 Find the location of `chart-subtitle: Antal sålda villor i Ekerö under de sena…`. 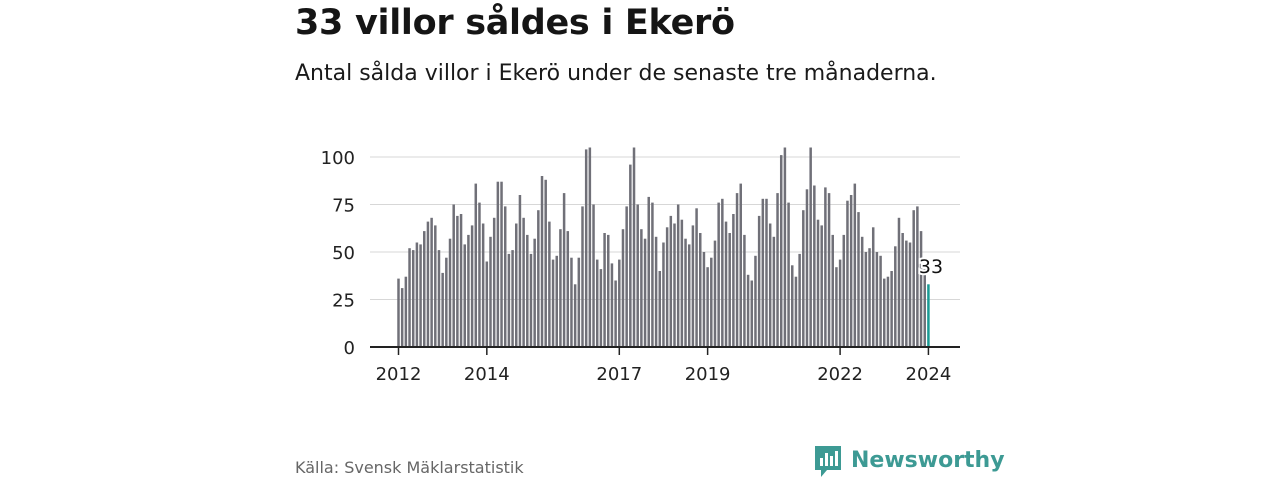

chart-subtitle: Antal sålda villor i Ekerö under de sena… is located at coordinates (616, 73).